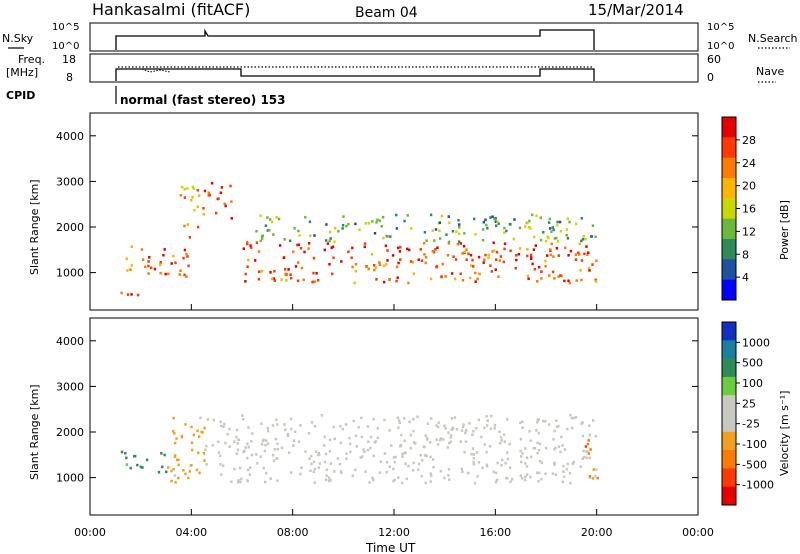  I want to click on nave-tick-top: 60, so click(714, 59).